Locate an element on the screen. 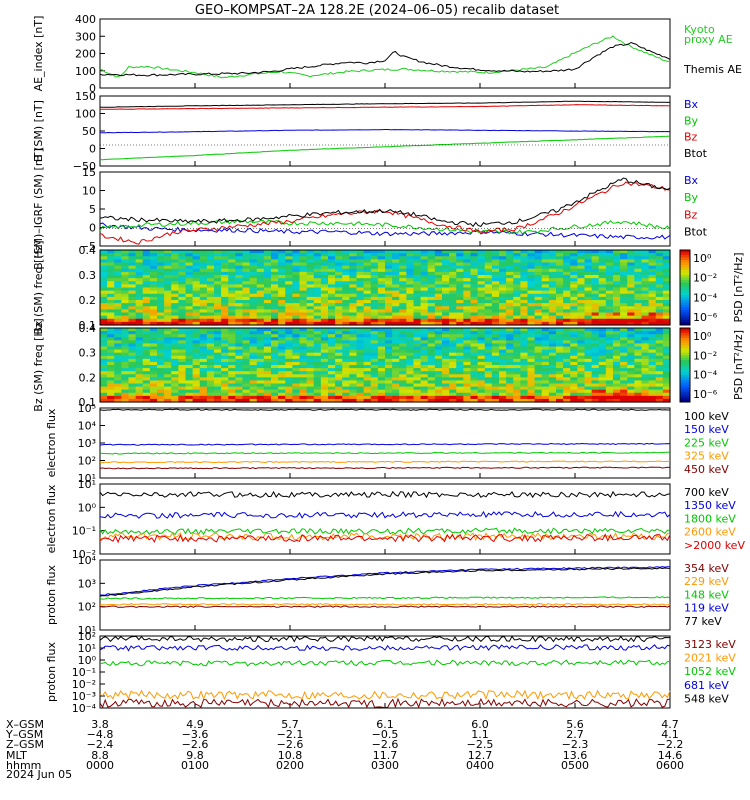 The height and width of the screenshot is (800, 750). colorbar-cell is located at coordinates (685, 339).